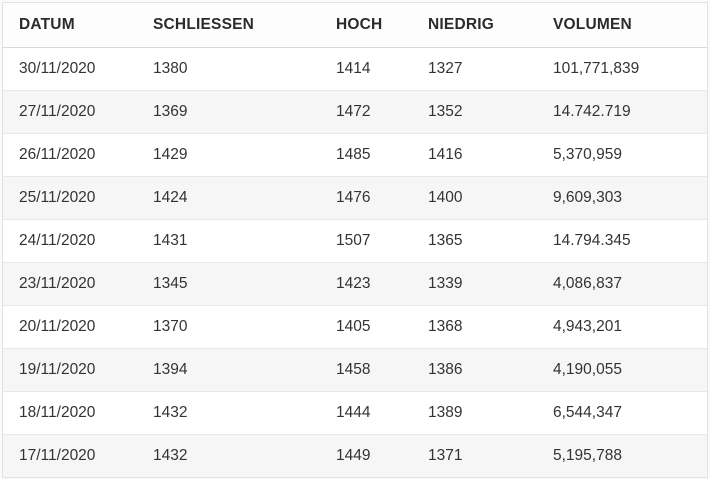 This screenshot has height=479, width=710. I want to click on cell-hoch: 1405, so click(366, 327).